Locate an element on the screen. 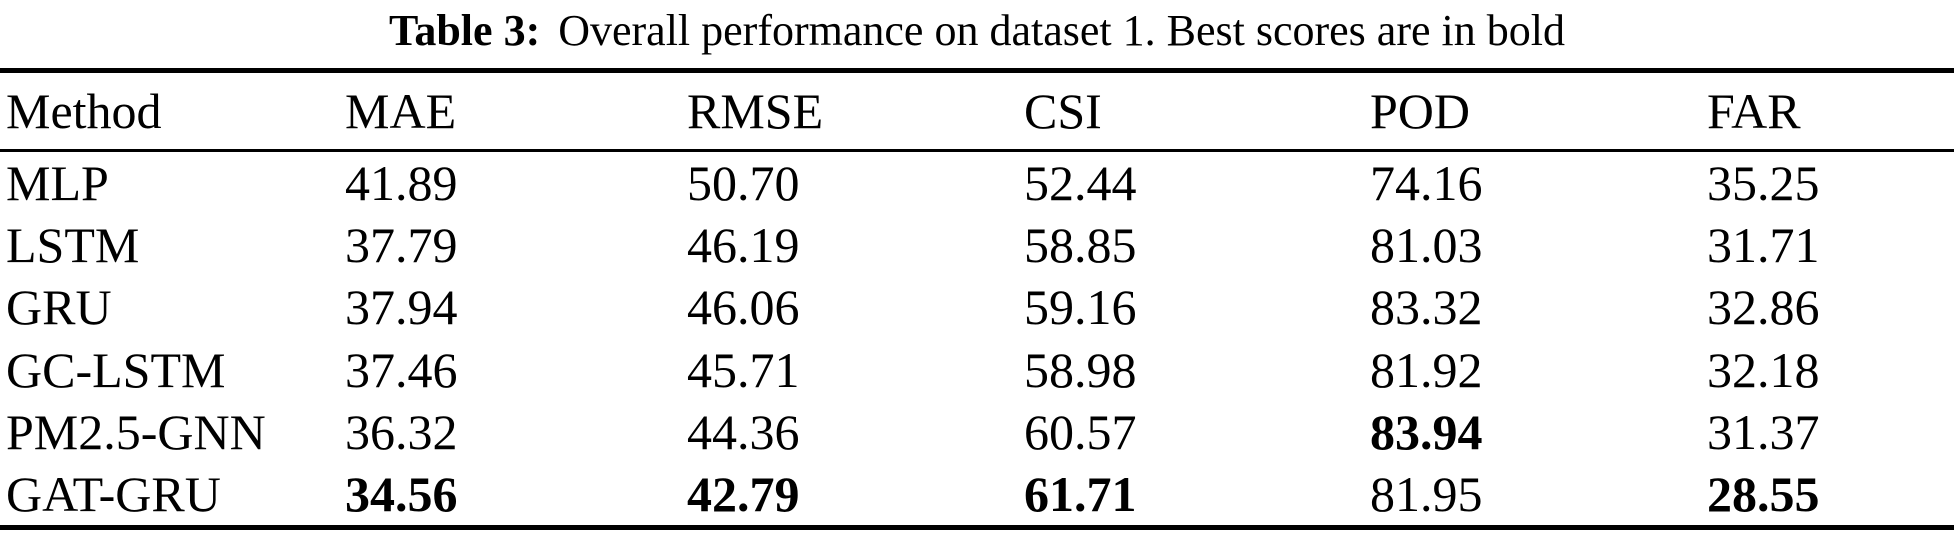 This screenshot has height=533, width=1954. mae-cell: 37.79 is located at coordinates (401, 245).